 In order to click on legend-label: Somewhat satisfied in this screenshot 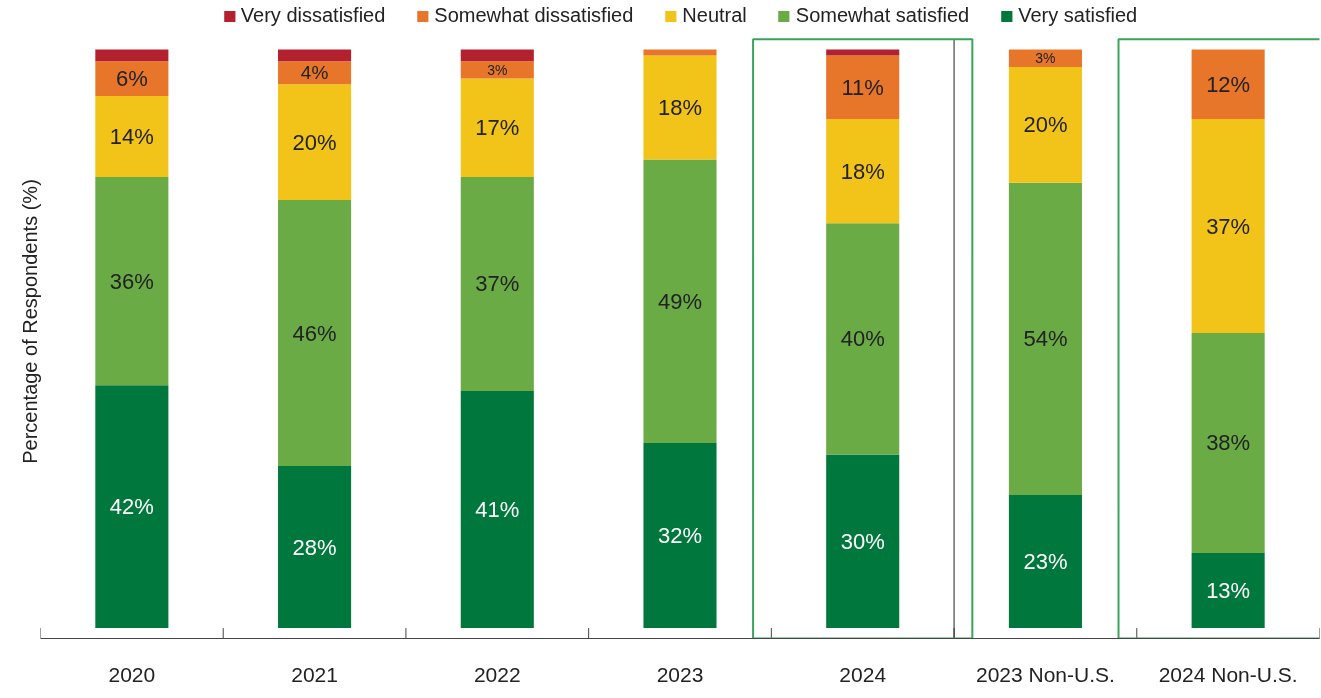, I will do `click(882, 15)`.